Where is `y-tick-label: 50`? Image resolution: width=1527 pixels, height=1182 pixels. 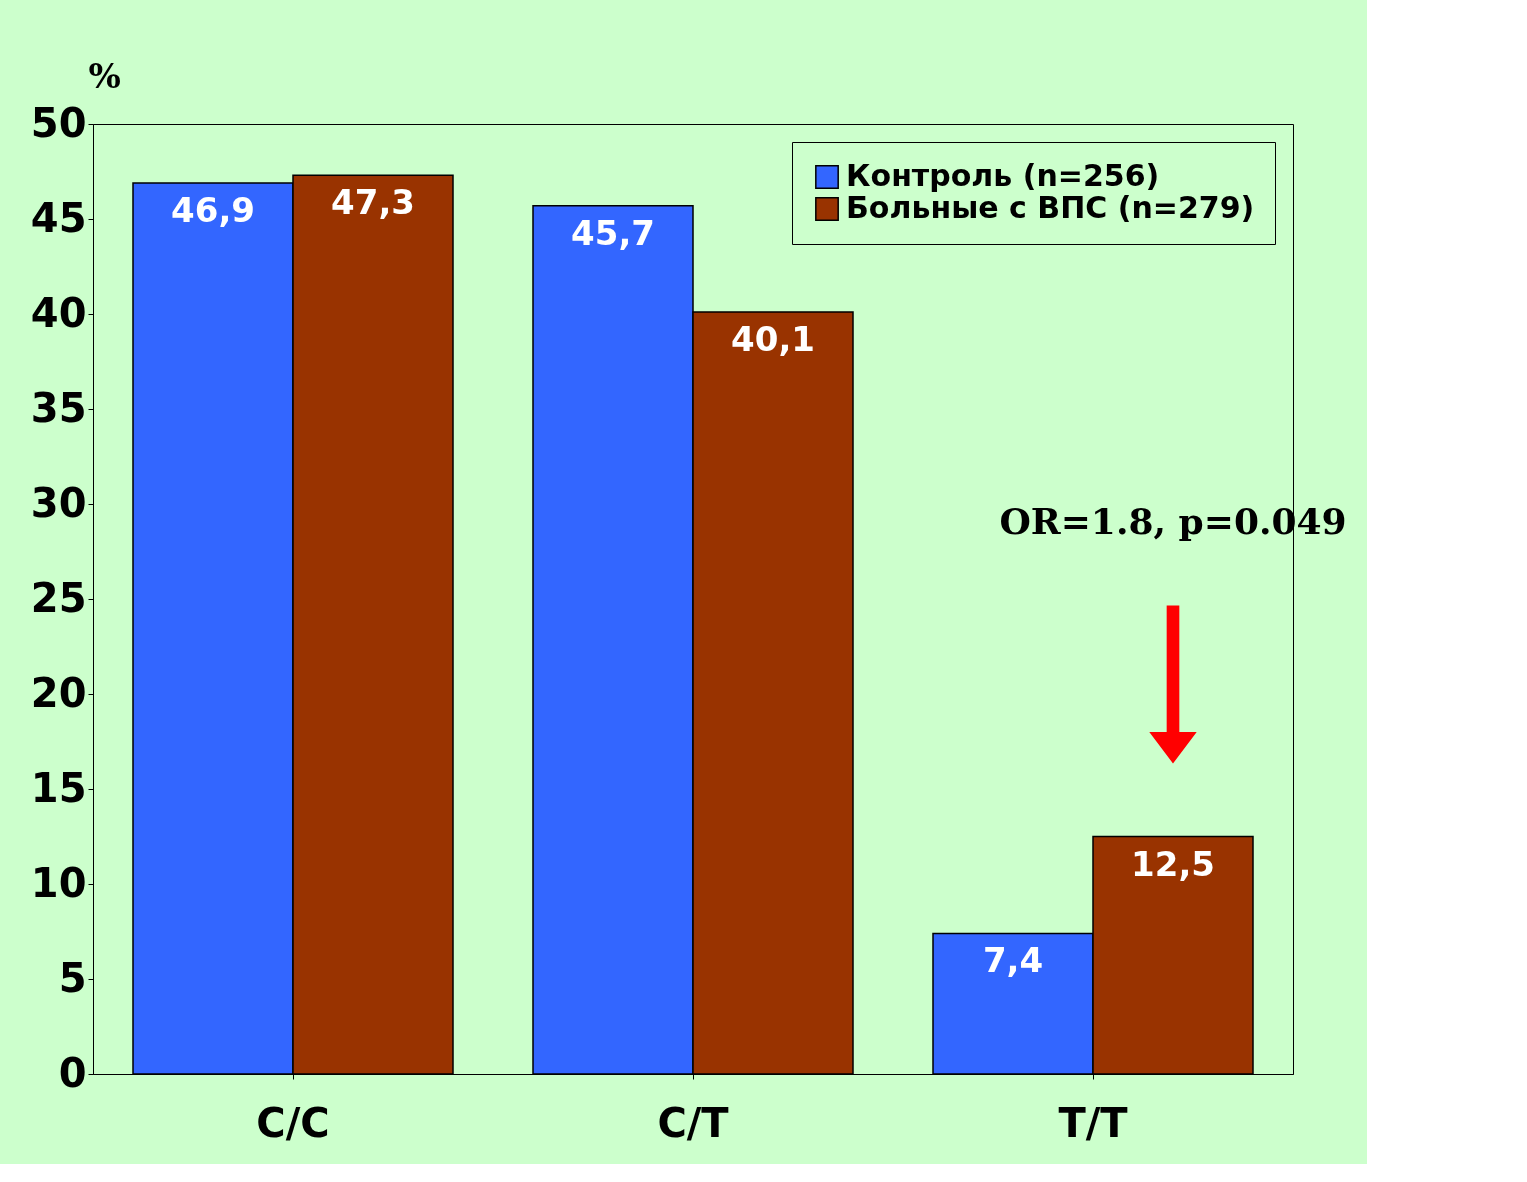 y-tick-label: 50 is located at coordinates (58, 122).